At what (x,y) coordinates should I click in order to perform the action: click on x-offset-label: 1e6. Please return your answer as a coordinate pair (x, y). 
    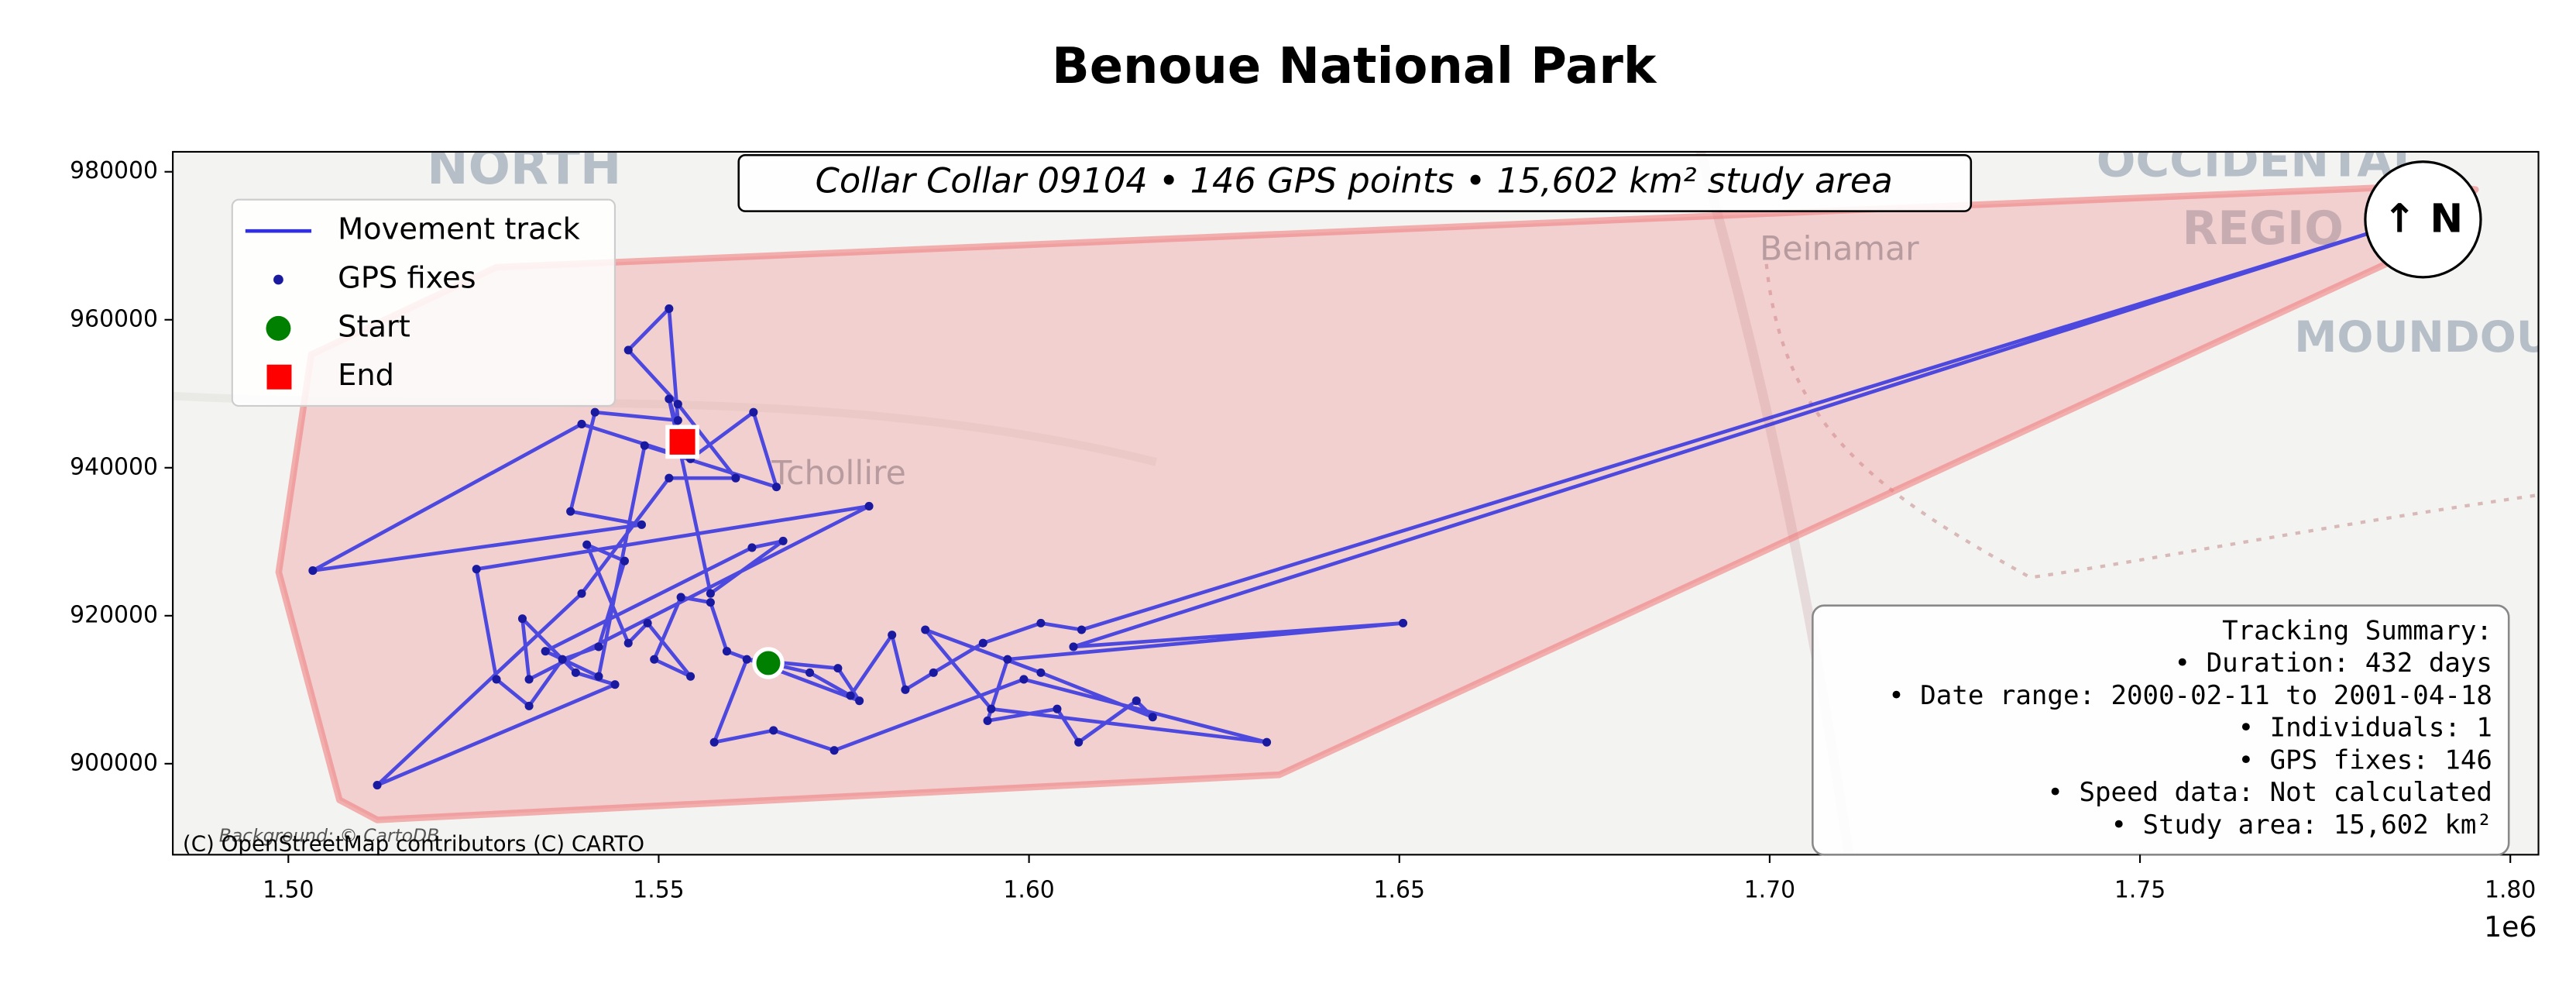
    Looking at the image, I should click on (2510, 927).